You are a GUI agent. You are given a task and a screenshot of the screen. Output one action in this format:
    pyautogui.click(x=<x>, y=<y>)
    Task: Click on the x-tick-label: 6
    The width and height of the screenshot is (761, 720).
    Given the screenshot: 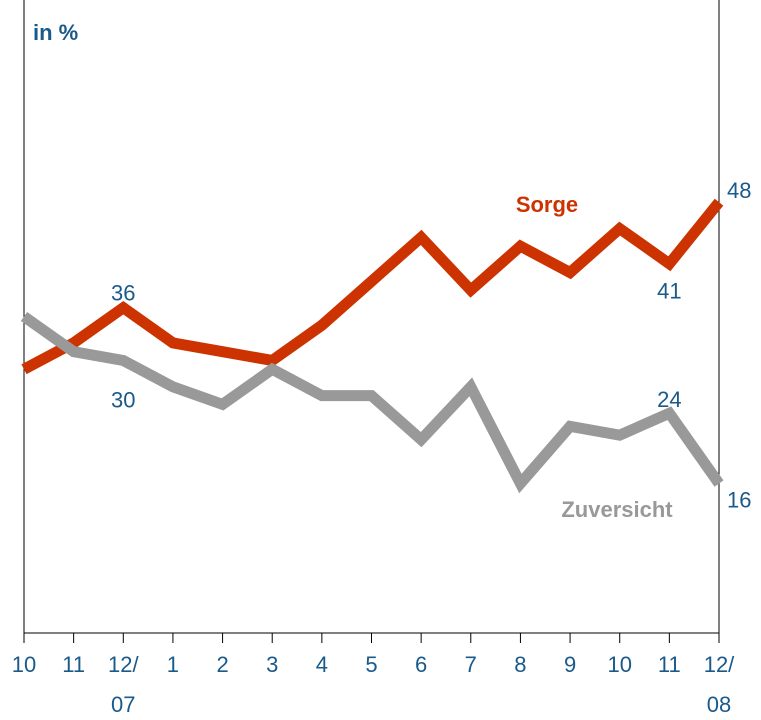 What is the action you would take?
    pyautogui.click(x=421, y=664)
    